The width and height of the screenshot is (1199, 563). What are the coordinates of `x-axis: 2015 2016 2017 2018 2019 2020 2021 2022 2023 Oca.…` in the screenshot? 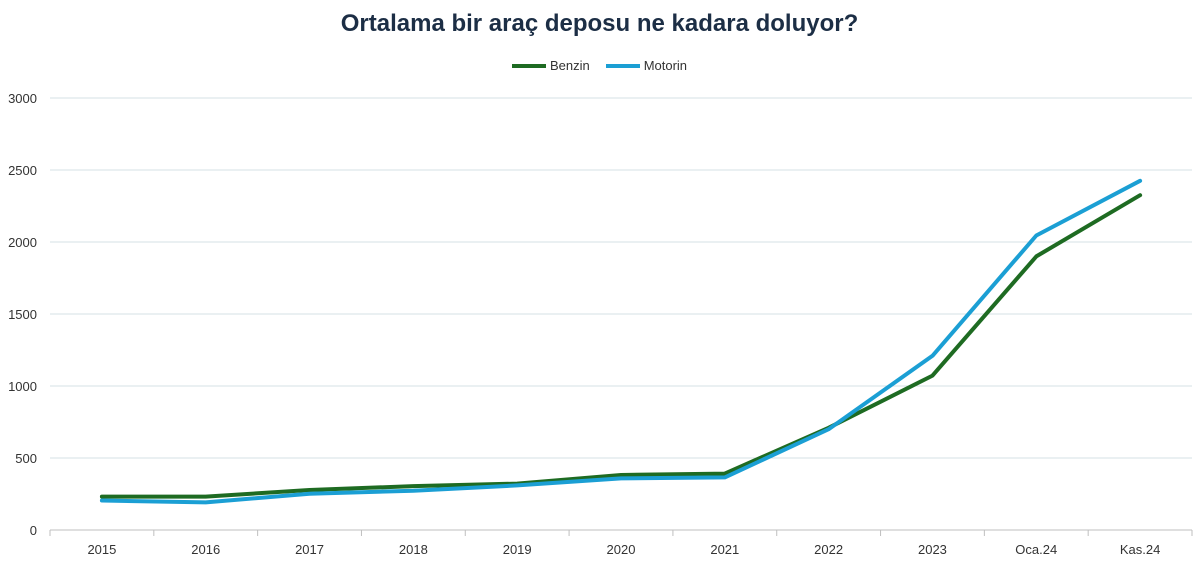 It's located at (621, 543).